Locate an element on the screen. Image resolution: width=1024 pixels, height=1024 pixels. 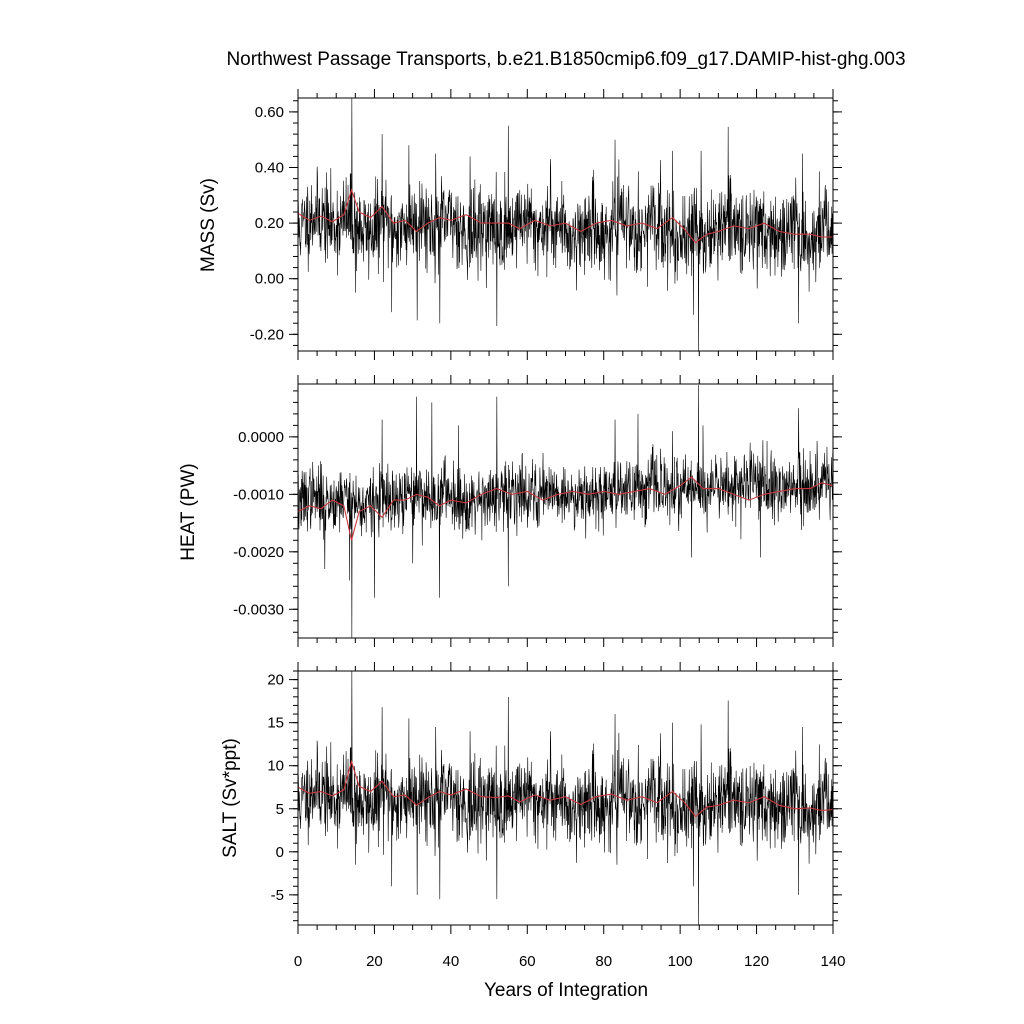
salt-y-tick-label: -5 is located at coordinates (277, 895).